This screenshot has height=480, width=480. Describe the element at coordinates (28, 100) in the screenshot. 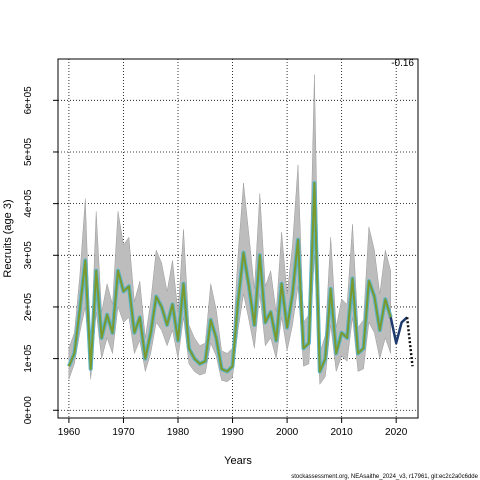

I see `y-tick-label: 6e+05` at that location.